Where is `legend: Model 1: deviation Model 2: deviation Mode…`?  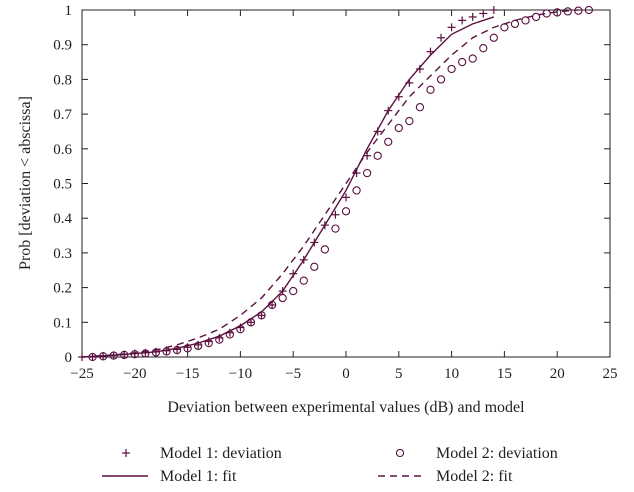 legend: Model 1: deviation Model 2: deviation Mode… is located at coordinates (330, 465).